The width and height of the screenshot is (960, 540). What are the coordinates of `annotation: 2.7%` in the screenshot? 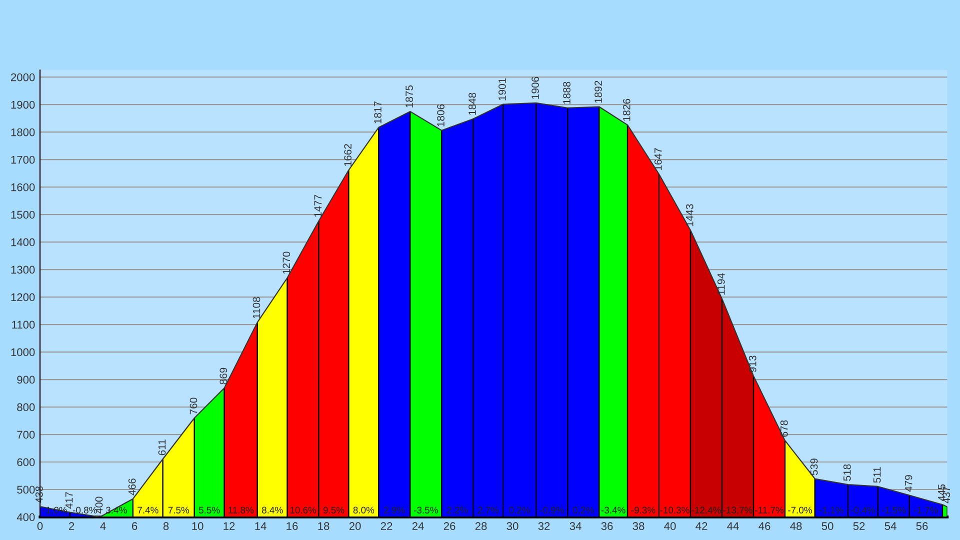 It's located at (488, 510).